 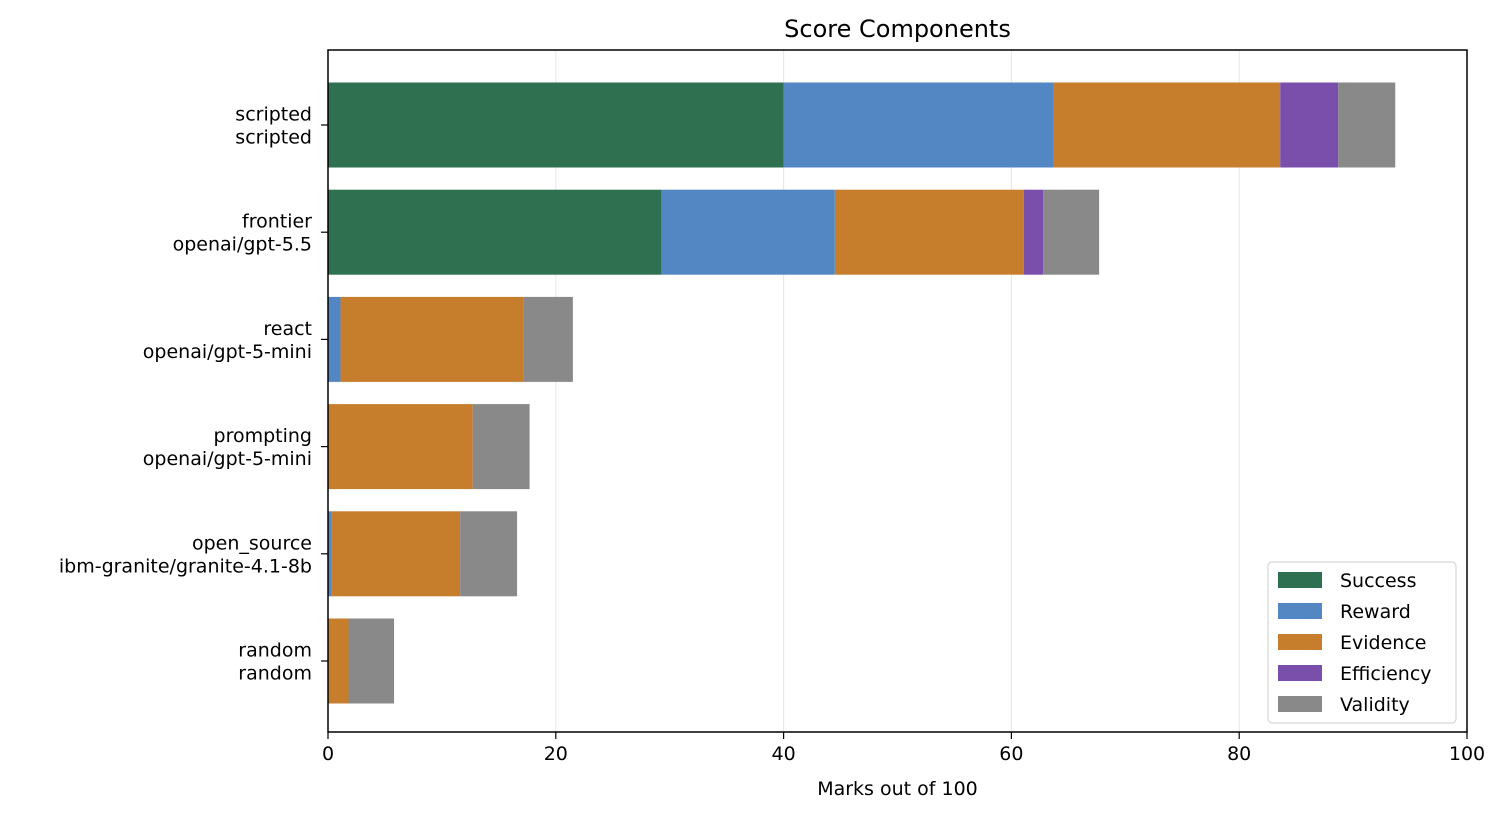 I want to click on legend-swatch-reward, so click(x=1300, y=611).